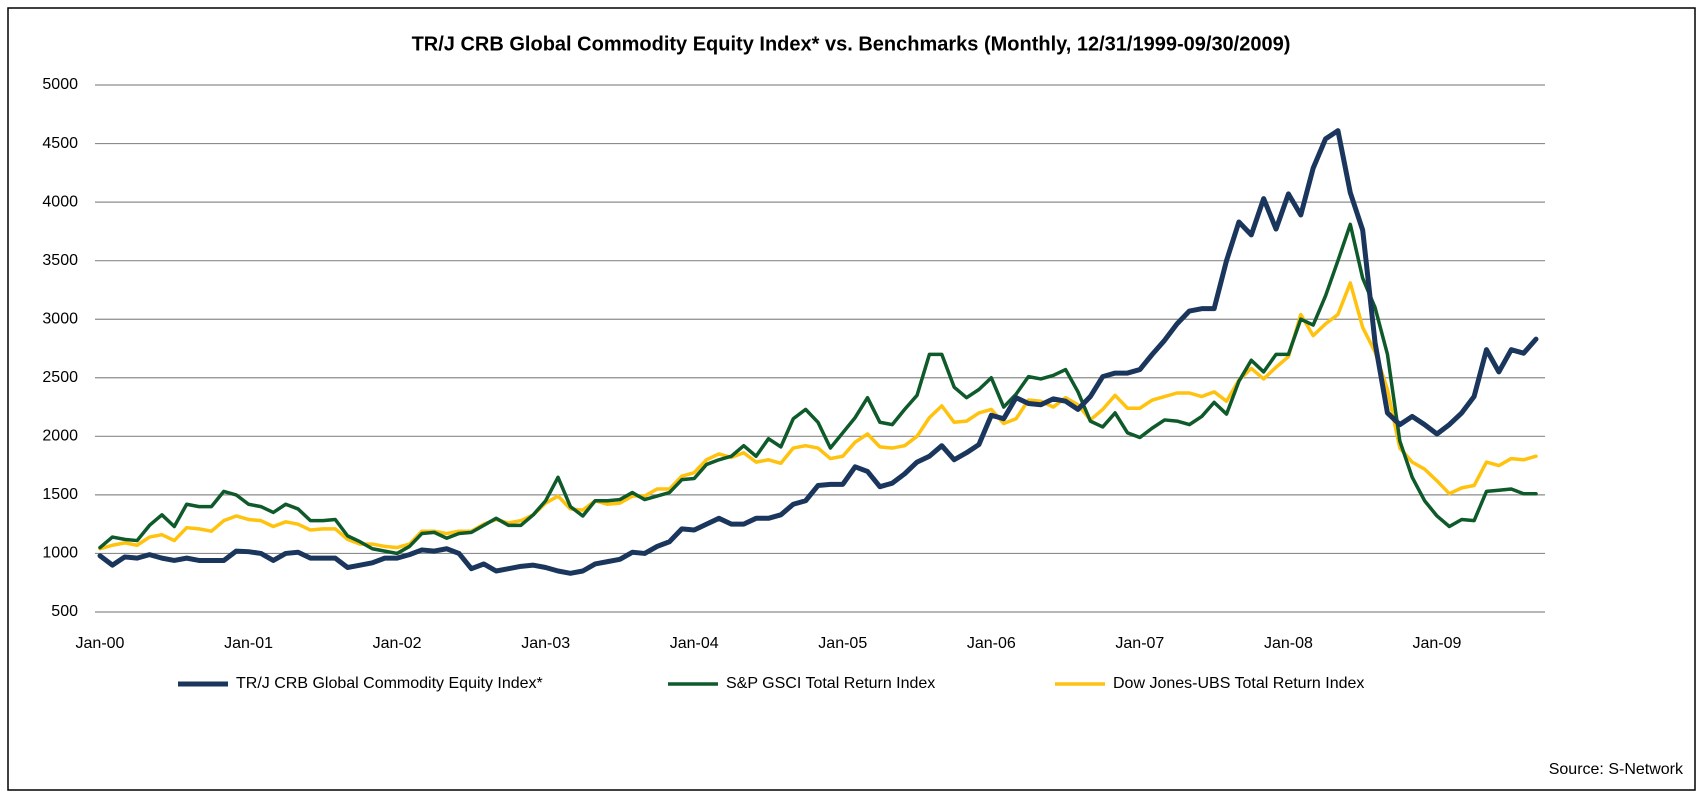 Image resolution: width=1703 pixels, height=798 pixels. Describe the element at coordinates (60, 553) in the screenshot. I see `y-tick-label: 1000` at that location.